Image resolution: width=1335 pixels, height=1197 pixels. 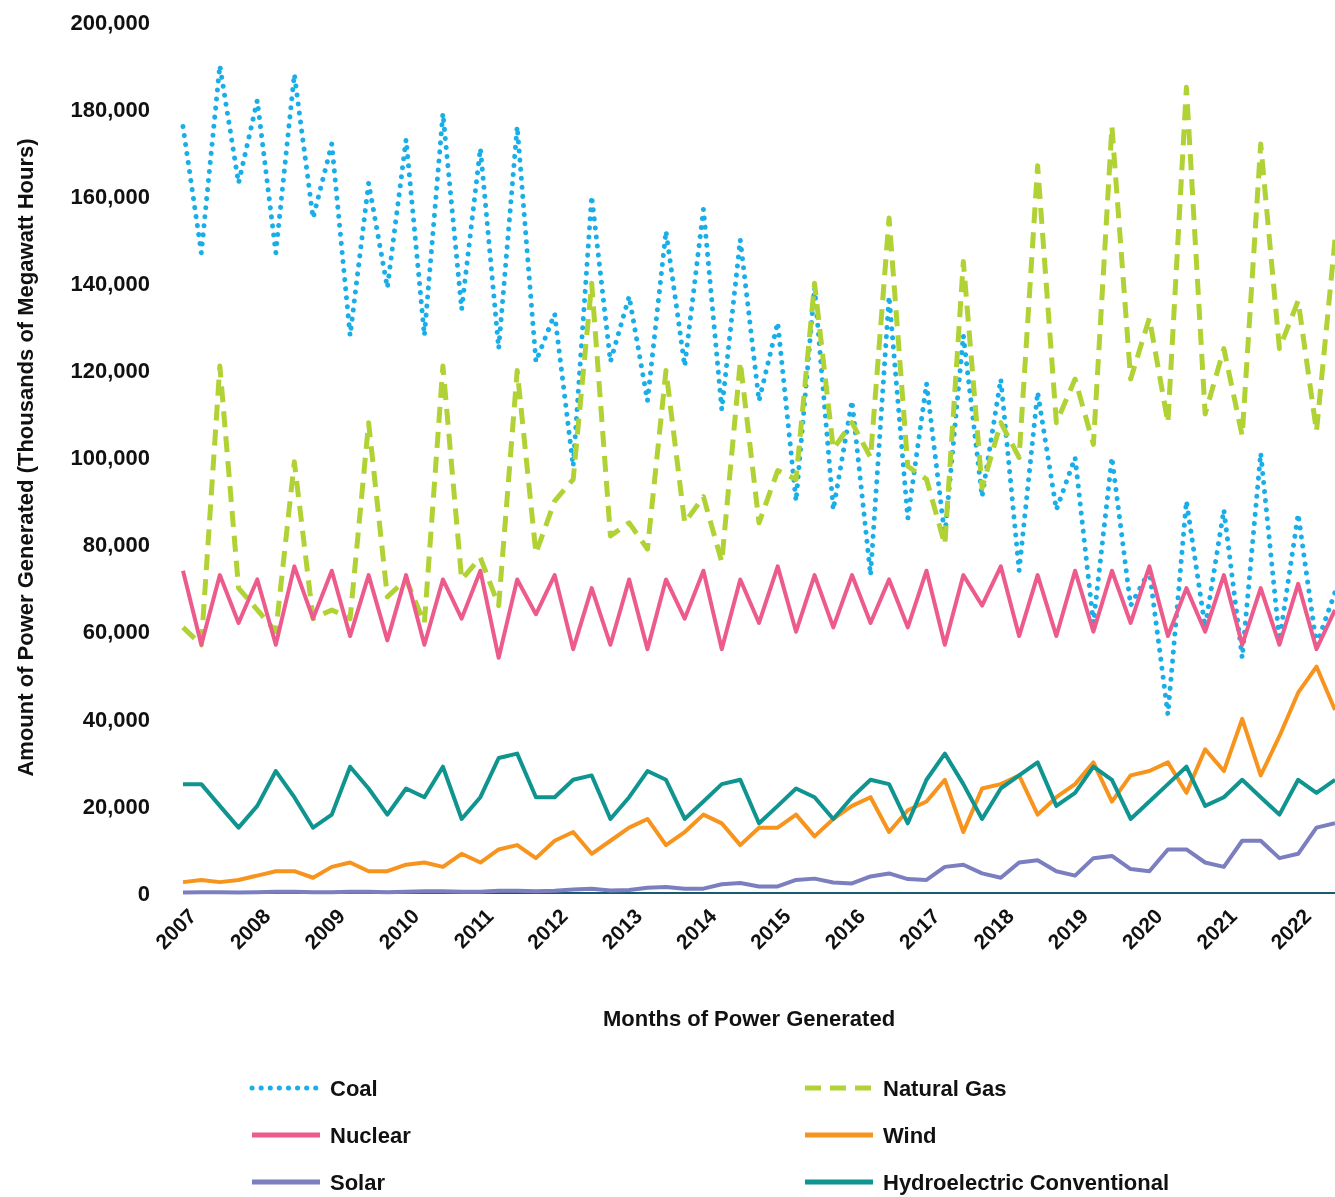 What do you see at coordinates (358, 1182) in the screenshot?
I see `legend-label: Solar` at bounding box center [358, 1182].